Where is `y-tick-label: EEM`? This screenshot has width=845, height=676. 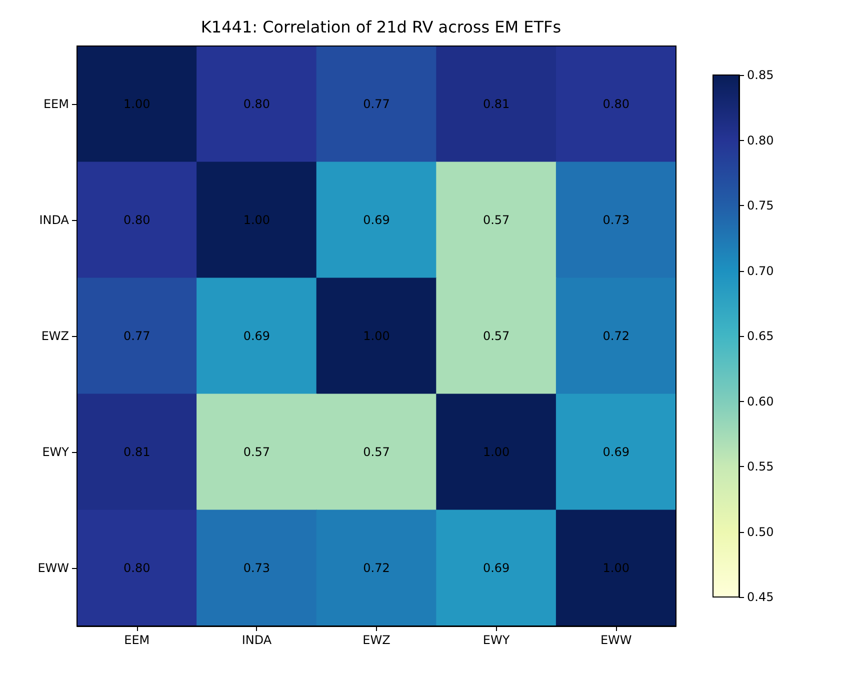
y-tick-label: EEM is located at coordinates (56, 104).